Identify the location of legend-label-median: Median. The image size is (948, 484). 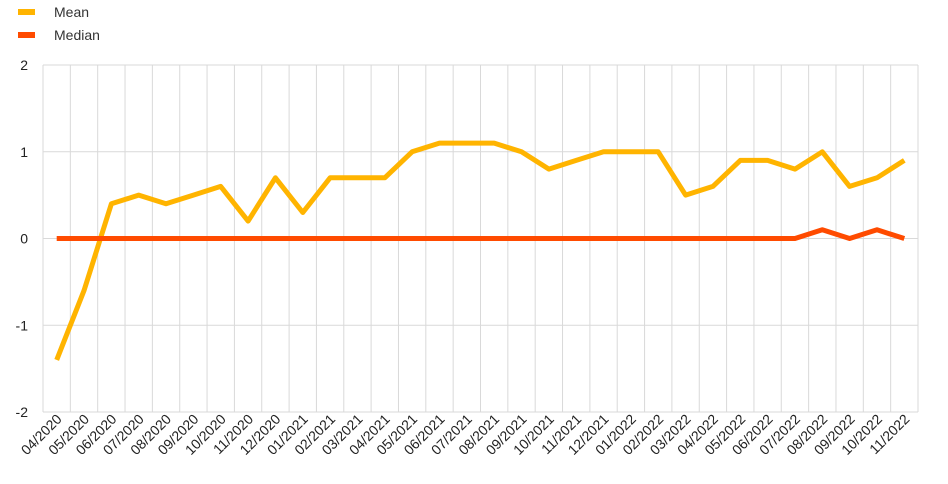
(77, 34).